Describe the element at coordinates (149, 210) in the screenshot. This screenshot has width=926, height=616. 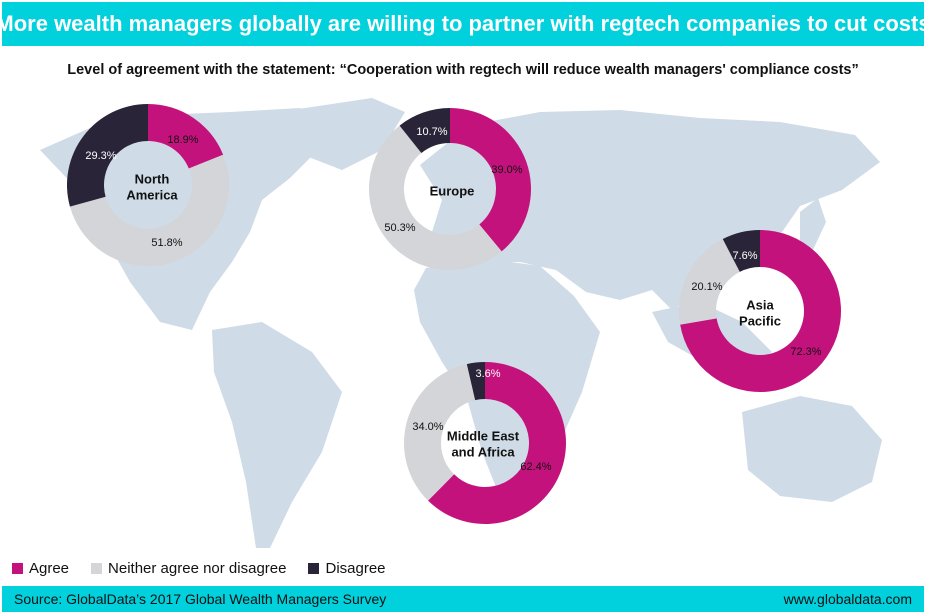
I see `slice-north-america-neither` at that location.